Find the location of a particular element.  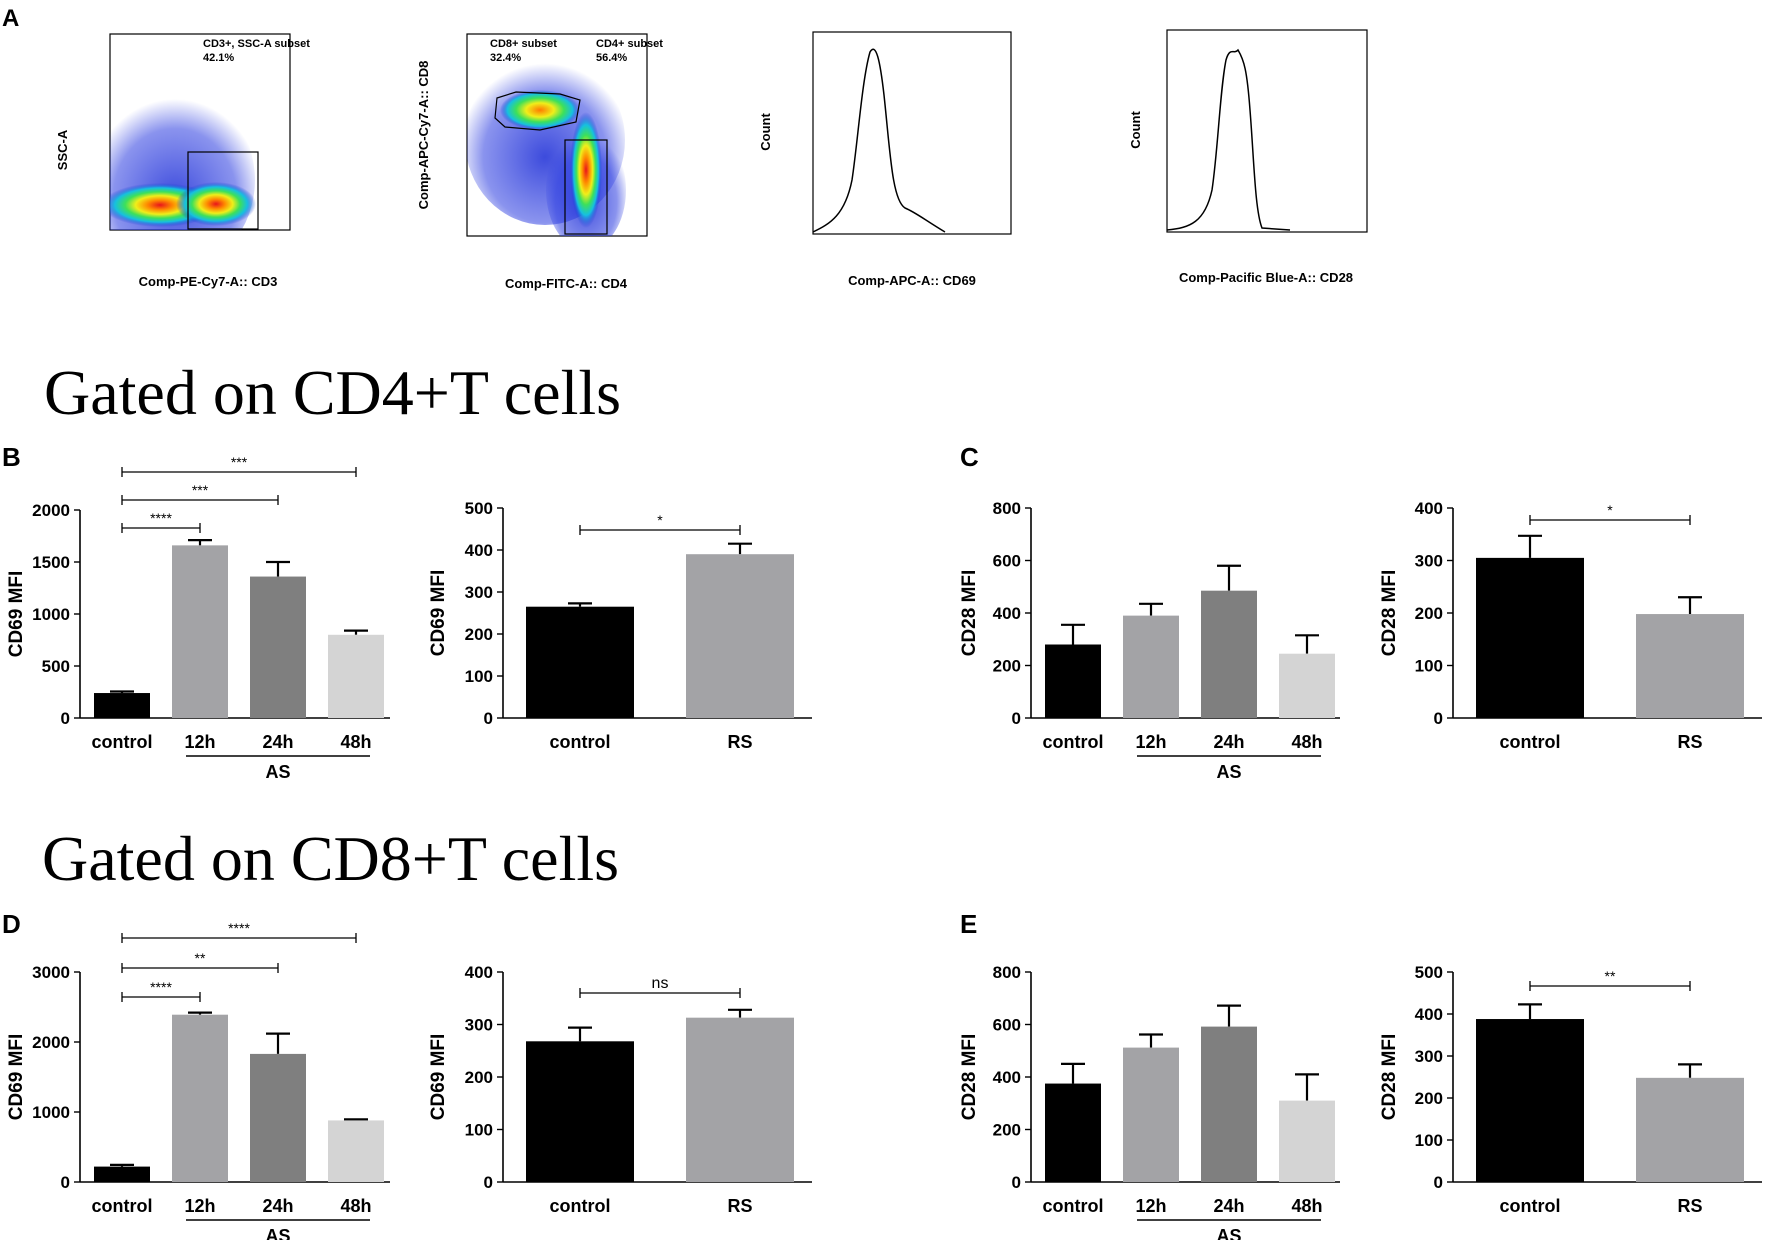

section-title-cd8: Gated on CD8+T cells is located at coordinates (330, 858).